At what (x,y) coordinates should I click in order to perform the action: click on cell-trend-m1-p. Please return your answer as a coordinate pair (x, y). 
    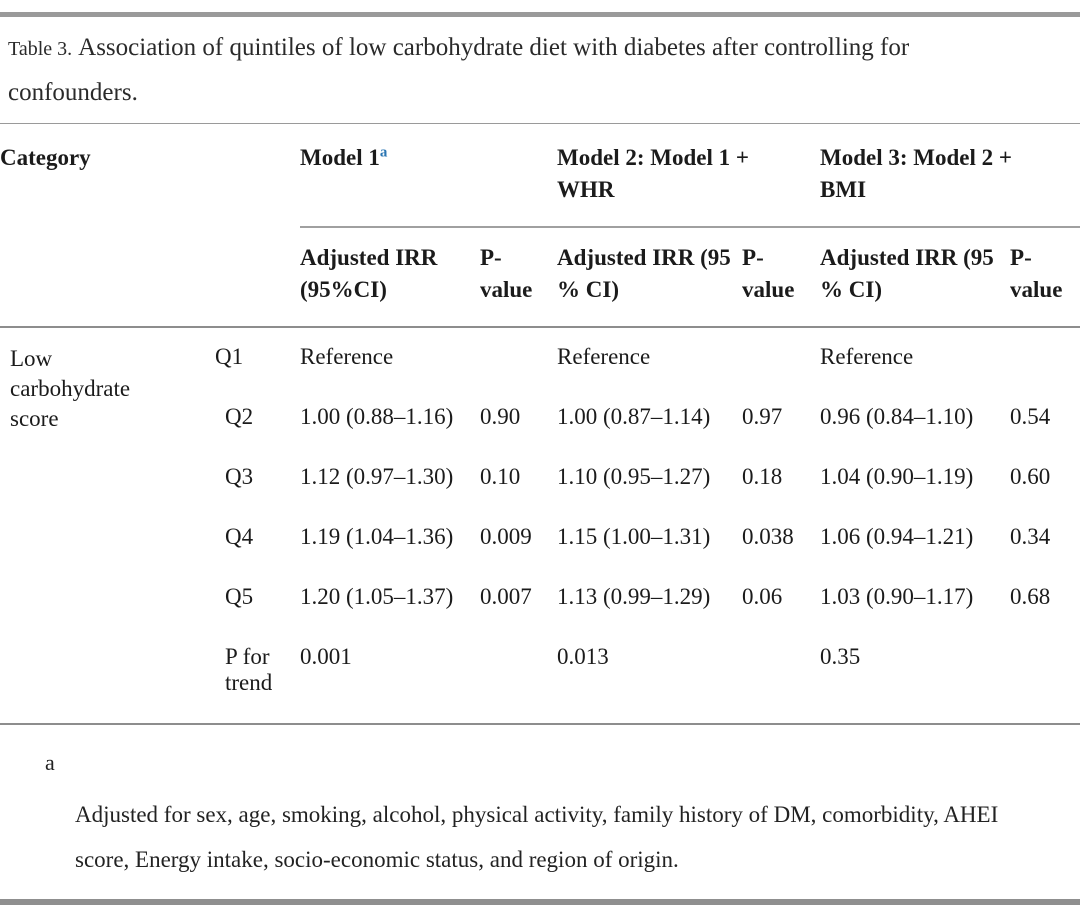
    Looking at the image, I should click on (518, 676).